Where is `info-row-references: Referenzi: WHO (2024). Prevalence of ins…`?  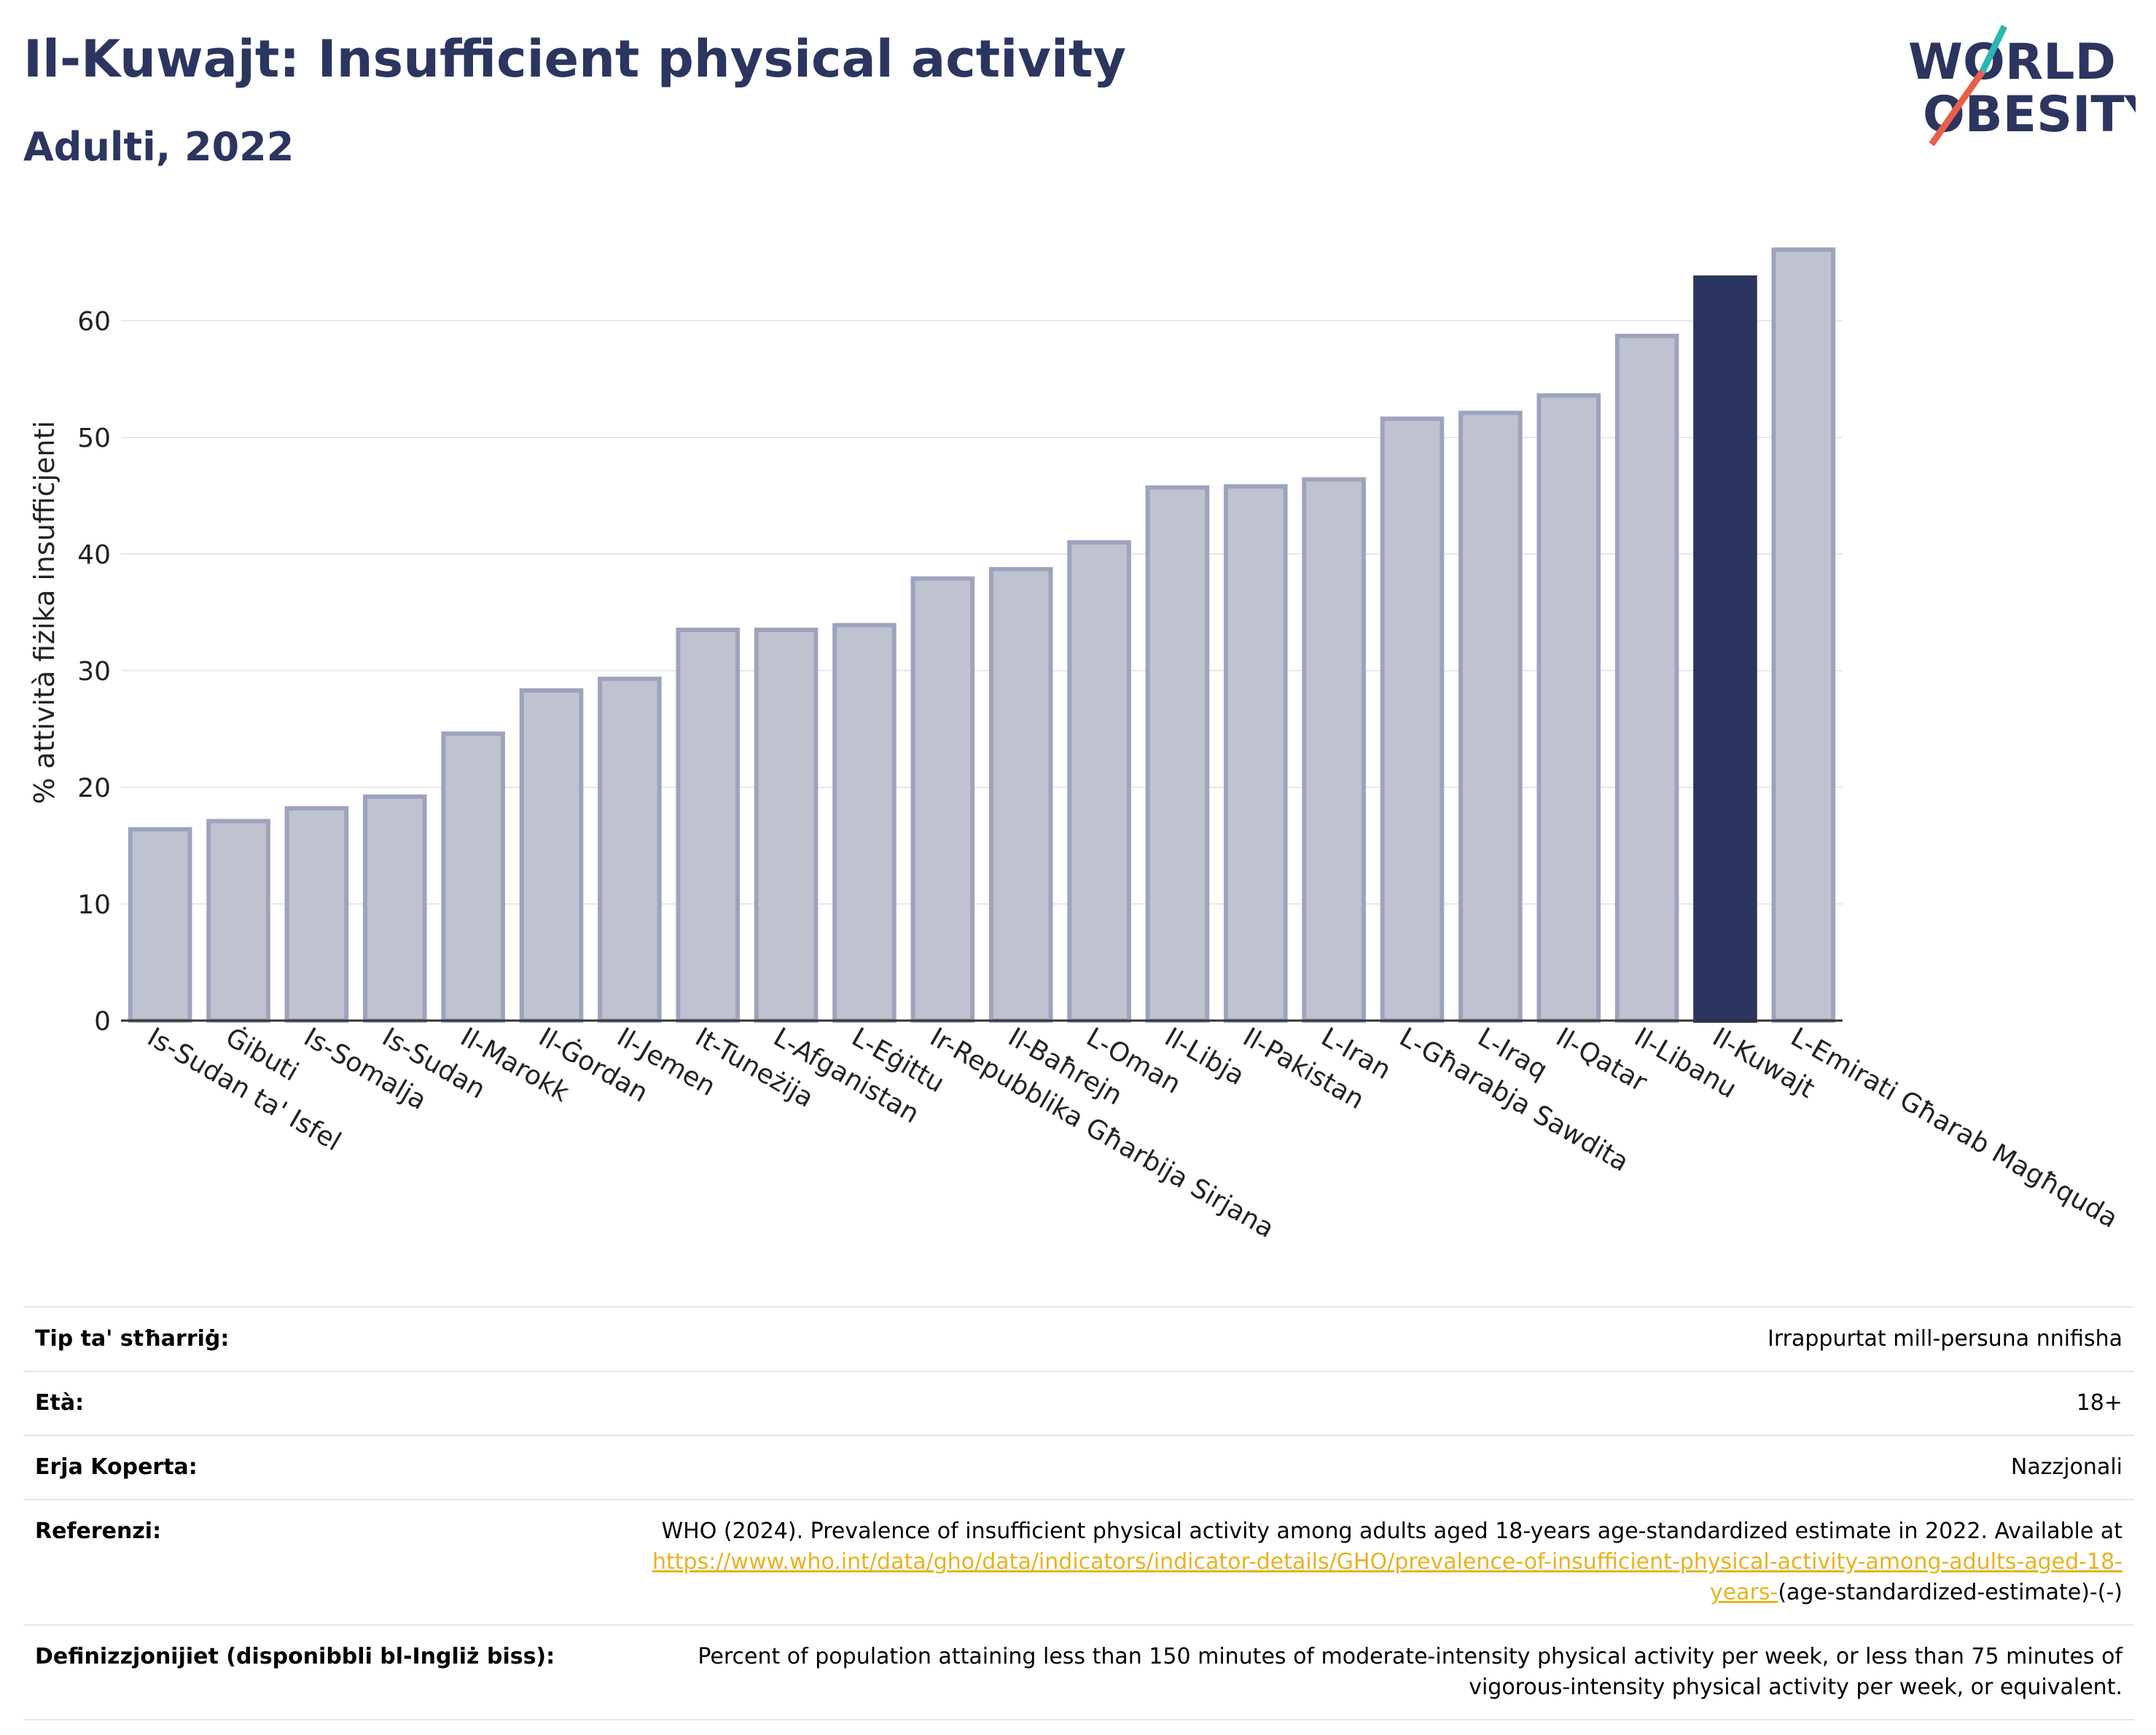
info-row-references: Referenzi: WHO (2024). Prevalence of ins… is located at coordinates (1079, 1562).